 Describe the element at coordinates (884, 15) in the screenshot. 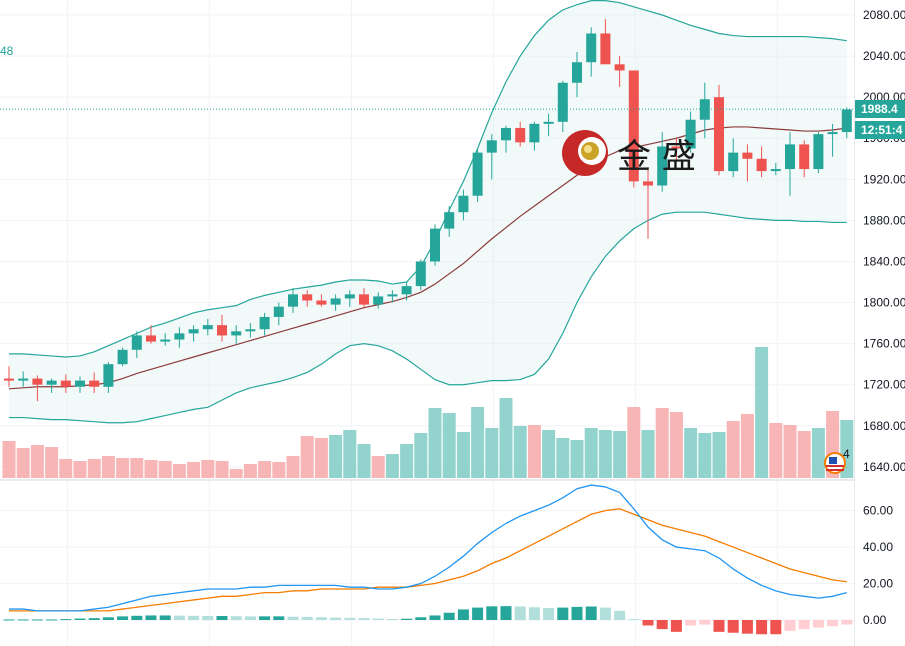

I see `price-tick-label: 2080.00` at that location.